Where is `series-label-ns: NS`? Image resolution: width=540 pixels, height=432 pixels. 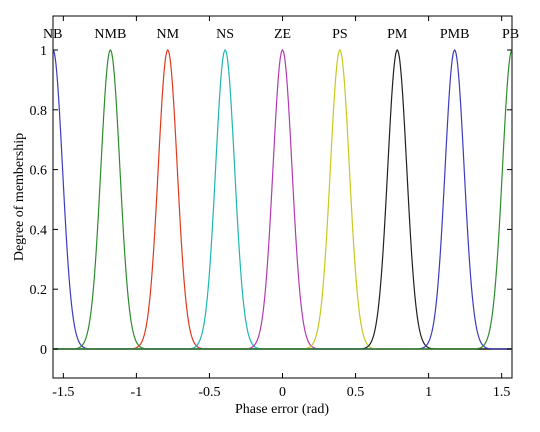 series-label-ns: NS is located at coordinates (225, 34).